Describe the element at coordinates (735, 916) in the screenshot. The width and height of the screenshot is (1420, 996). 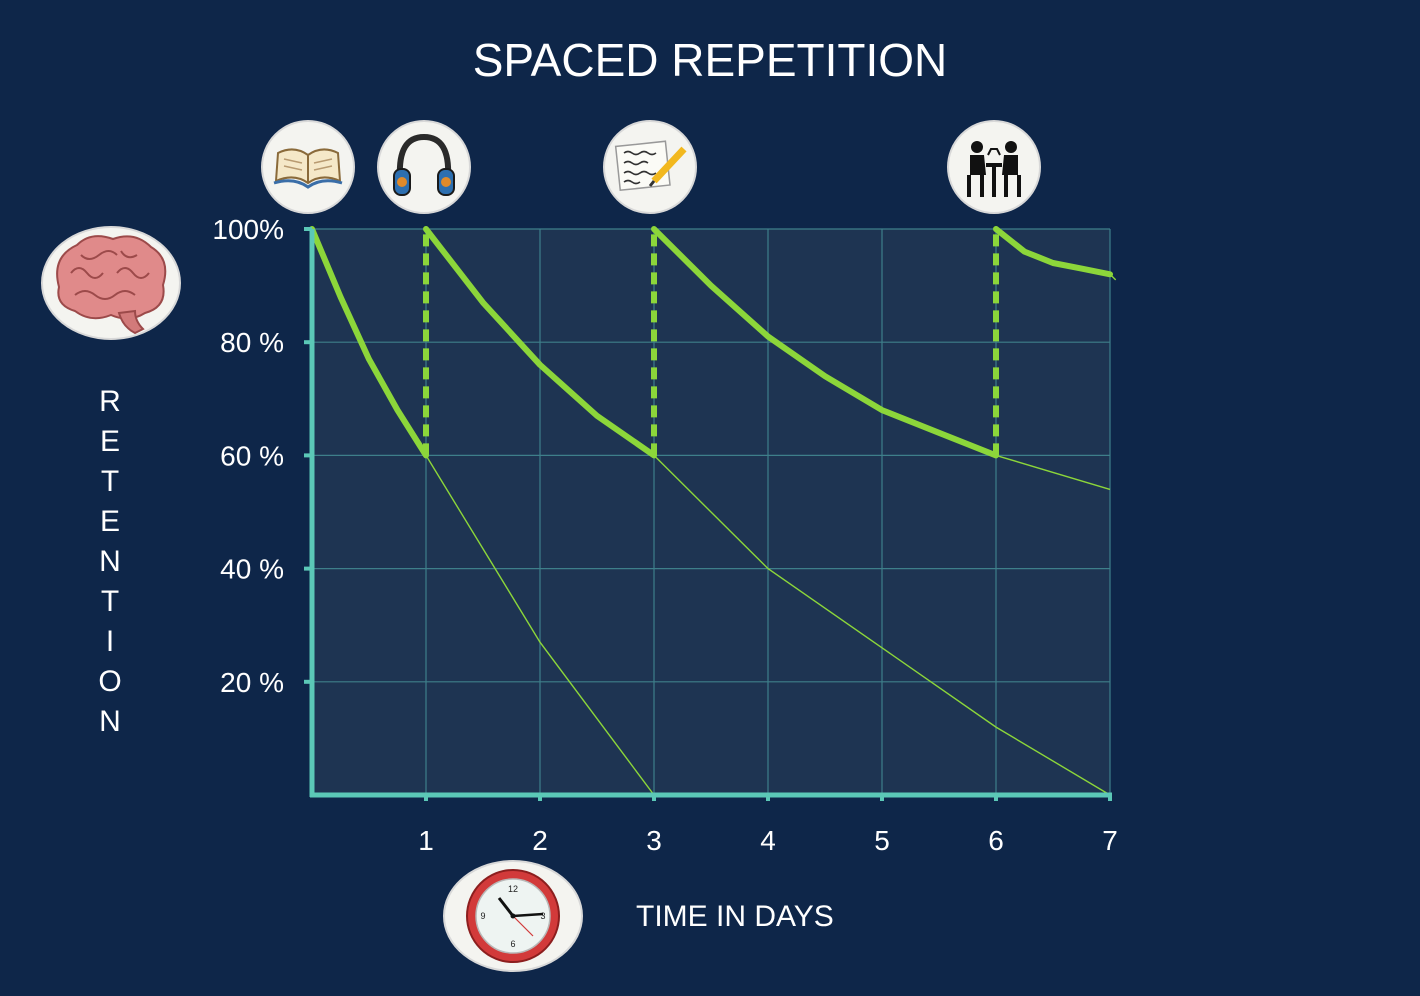
I see `x-axis-label: TIME IN DAYS` at that location.